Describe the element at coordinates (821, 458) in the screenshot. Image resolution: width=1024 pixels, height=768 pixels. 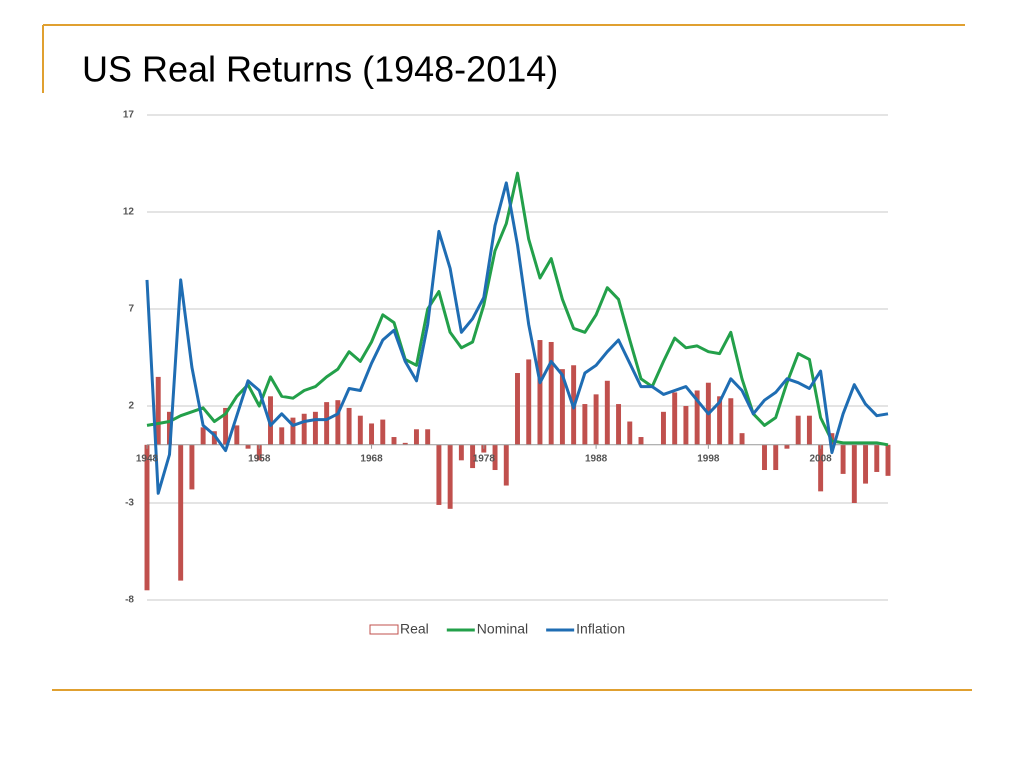
I see `x-tick-label: 2008` at that location.